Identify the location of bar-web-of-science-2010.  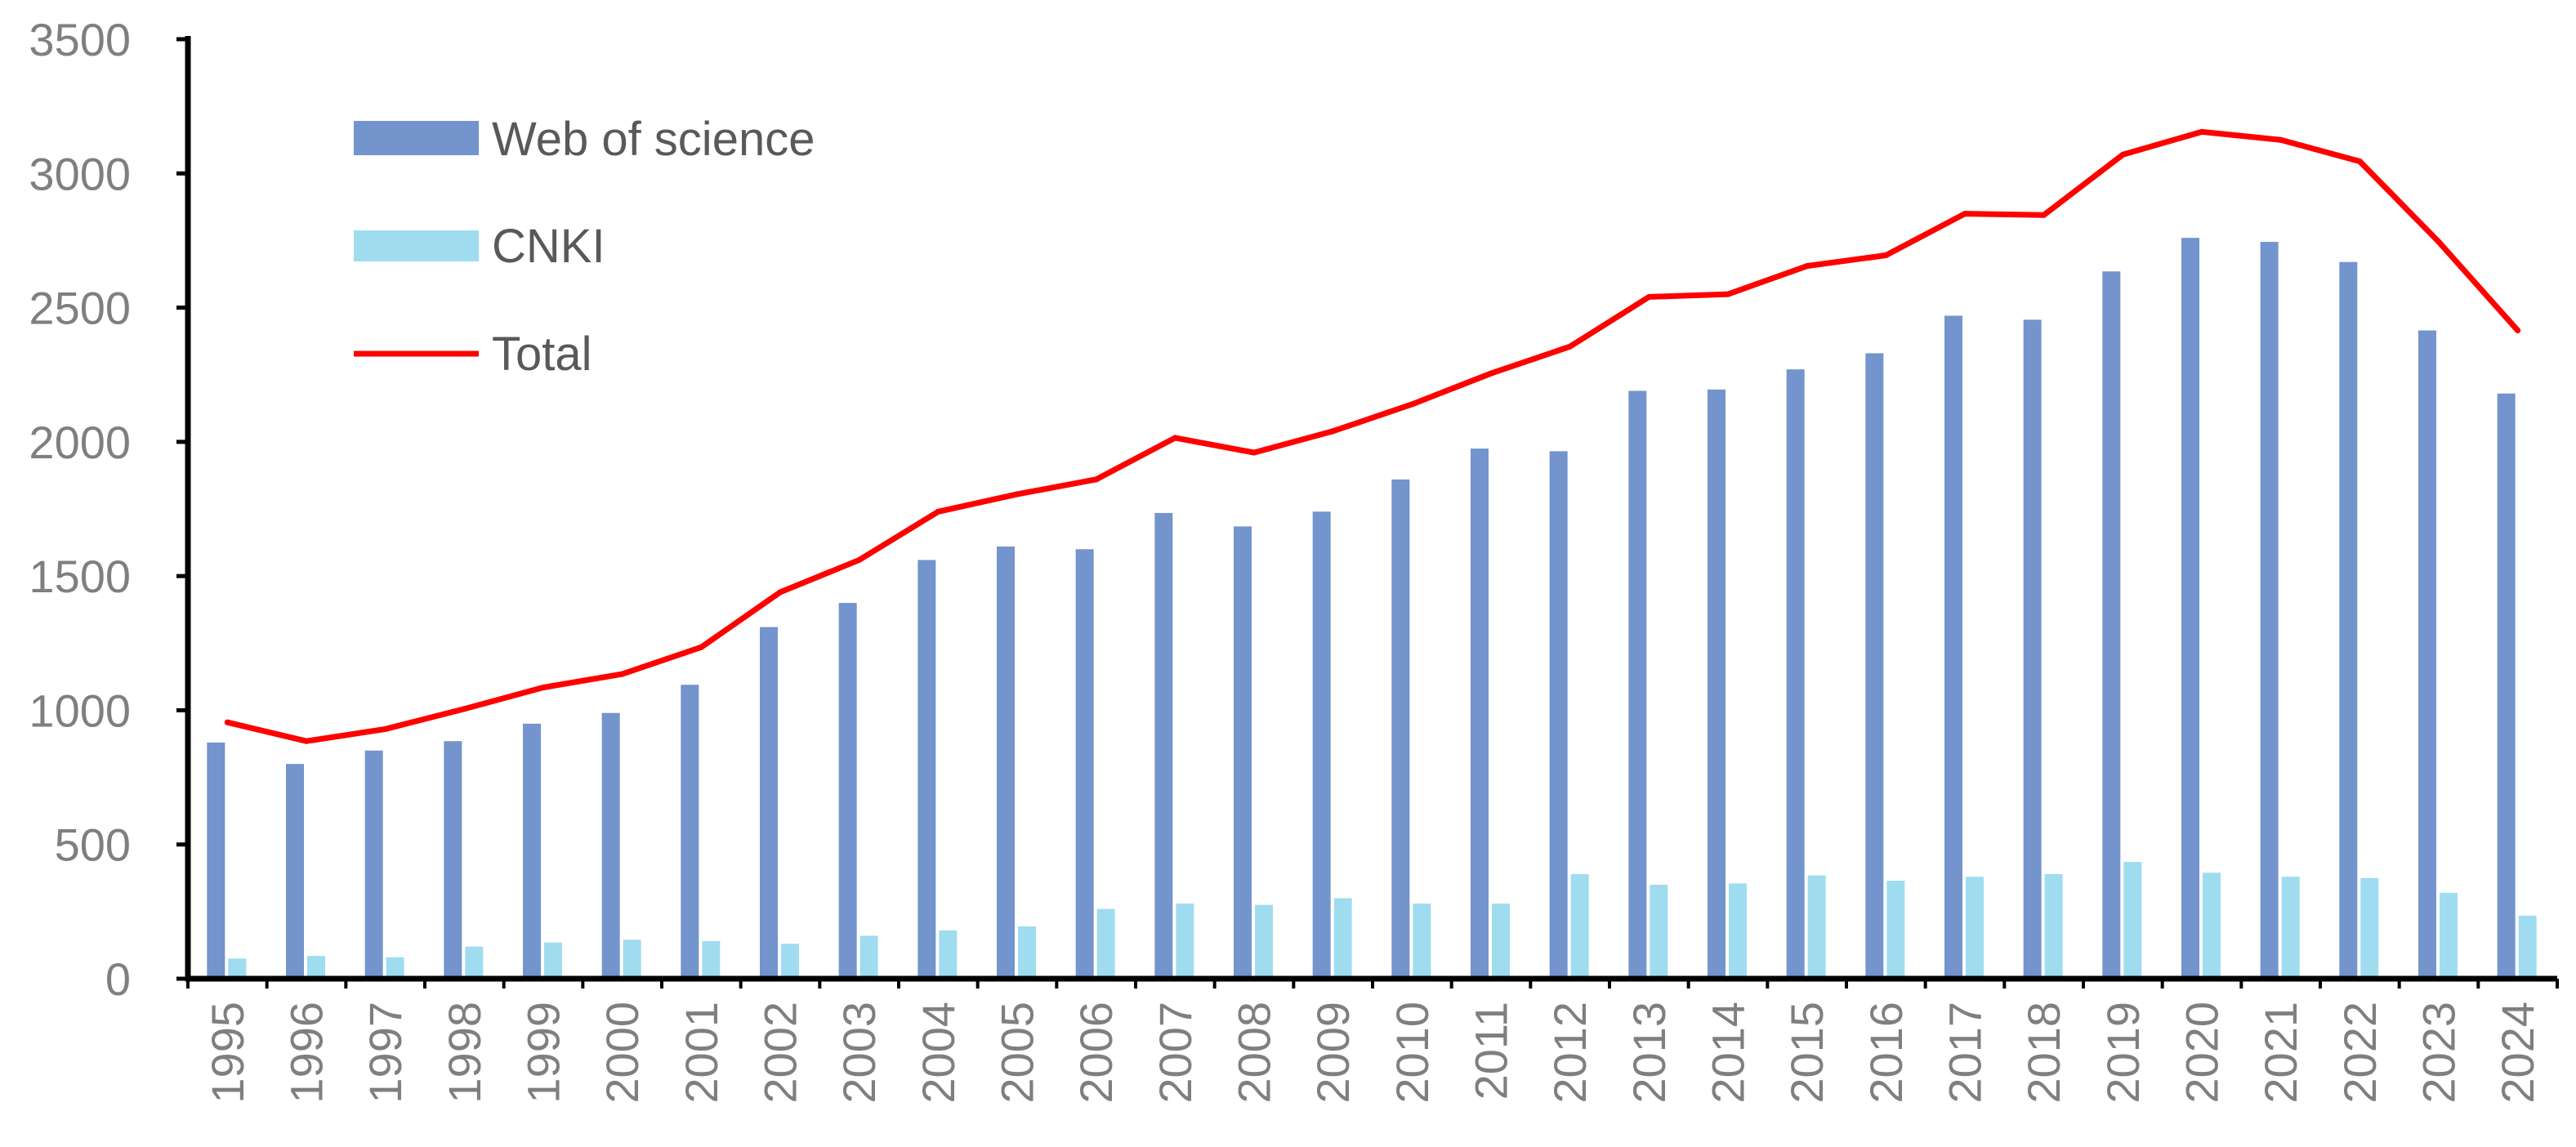
(1400, 729).